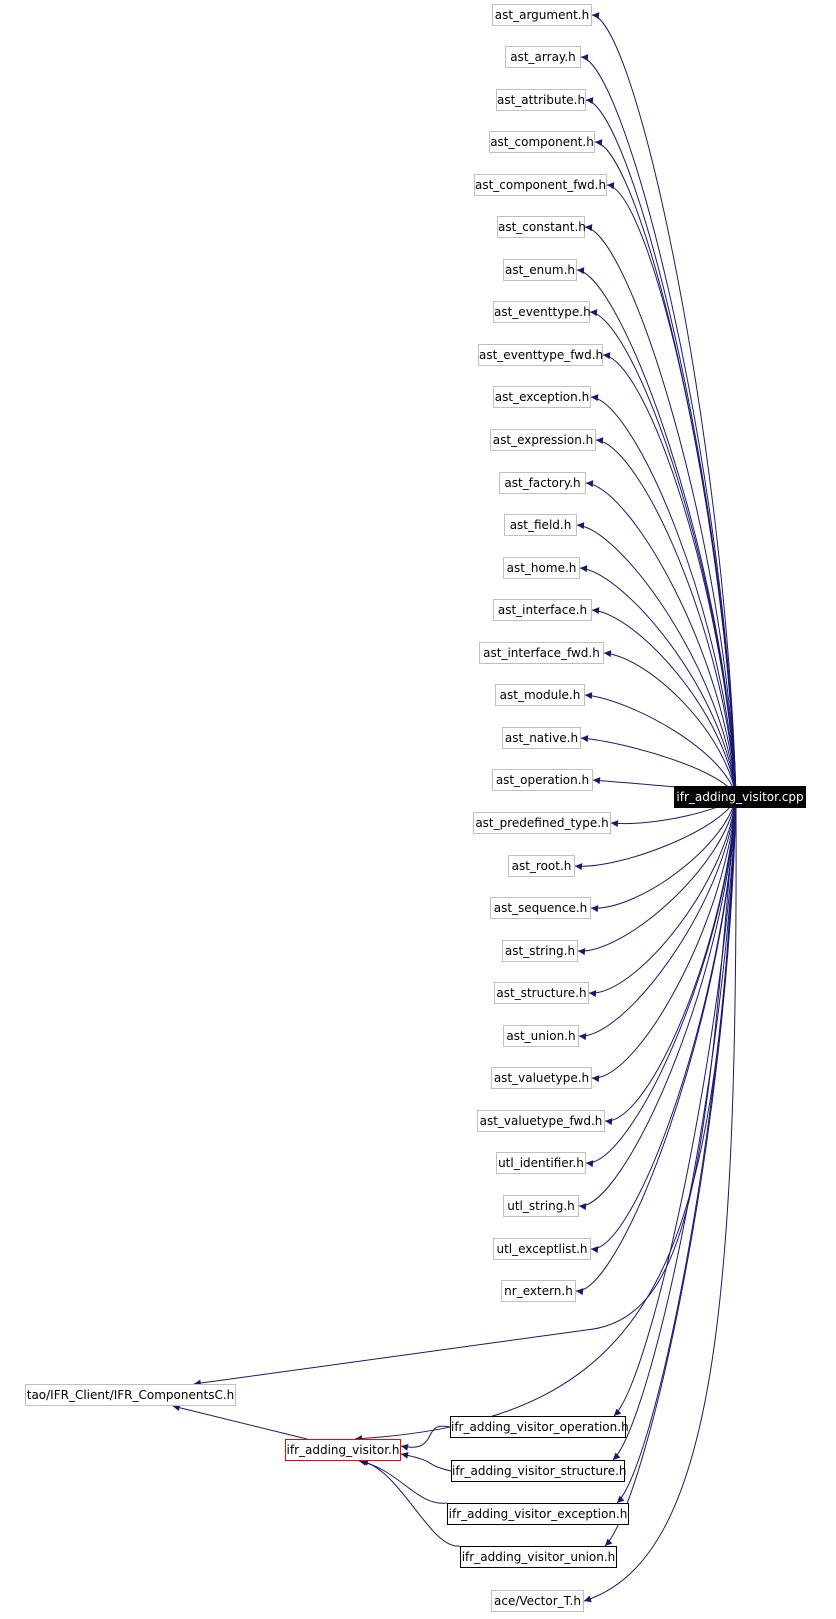  I want to click on edge-cpp-to-ifr-adding-visitor-exception-h, so click(676, 1150).